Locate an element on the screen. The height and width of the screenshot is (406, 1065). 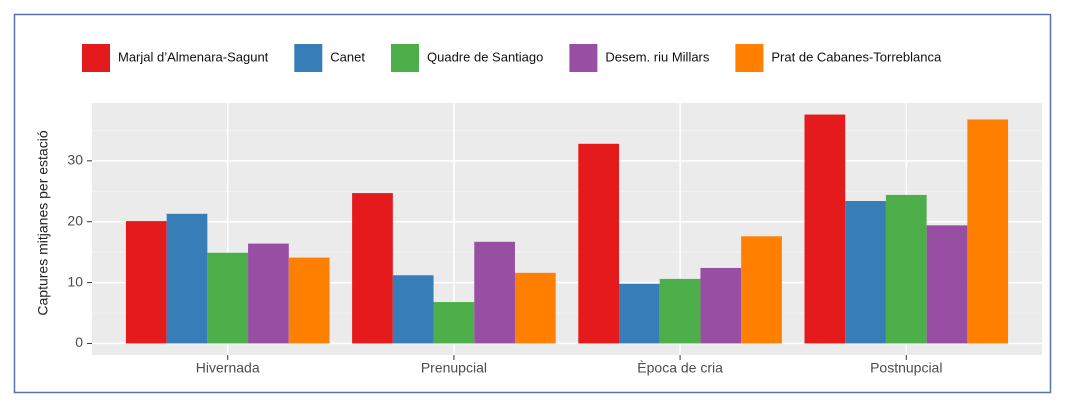
legend-label: Quadre de Santiago is located at coordinates (485, 56).